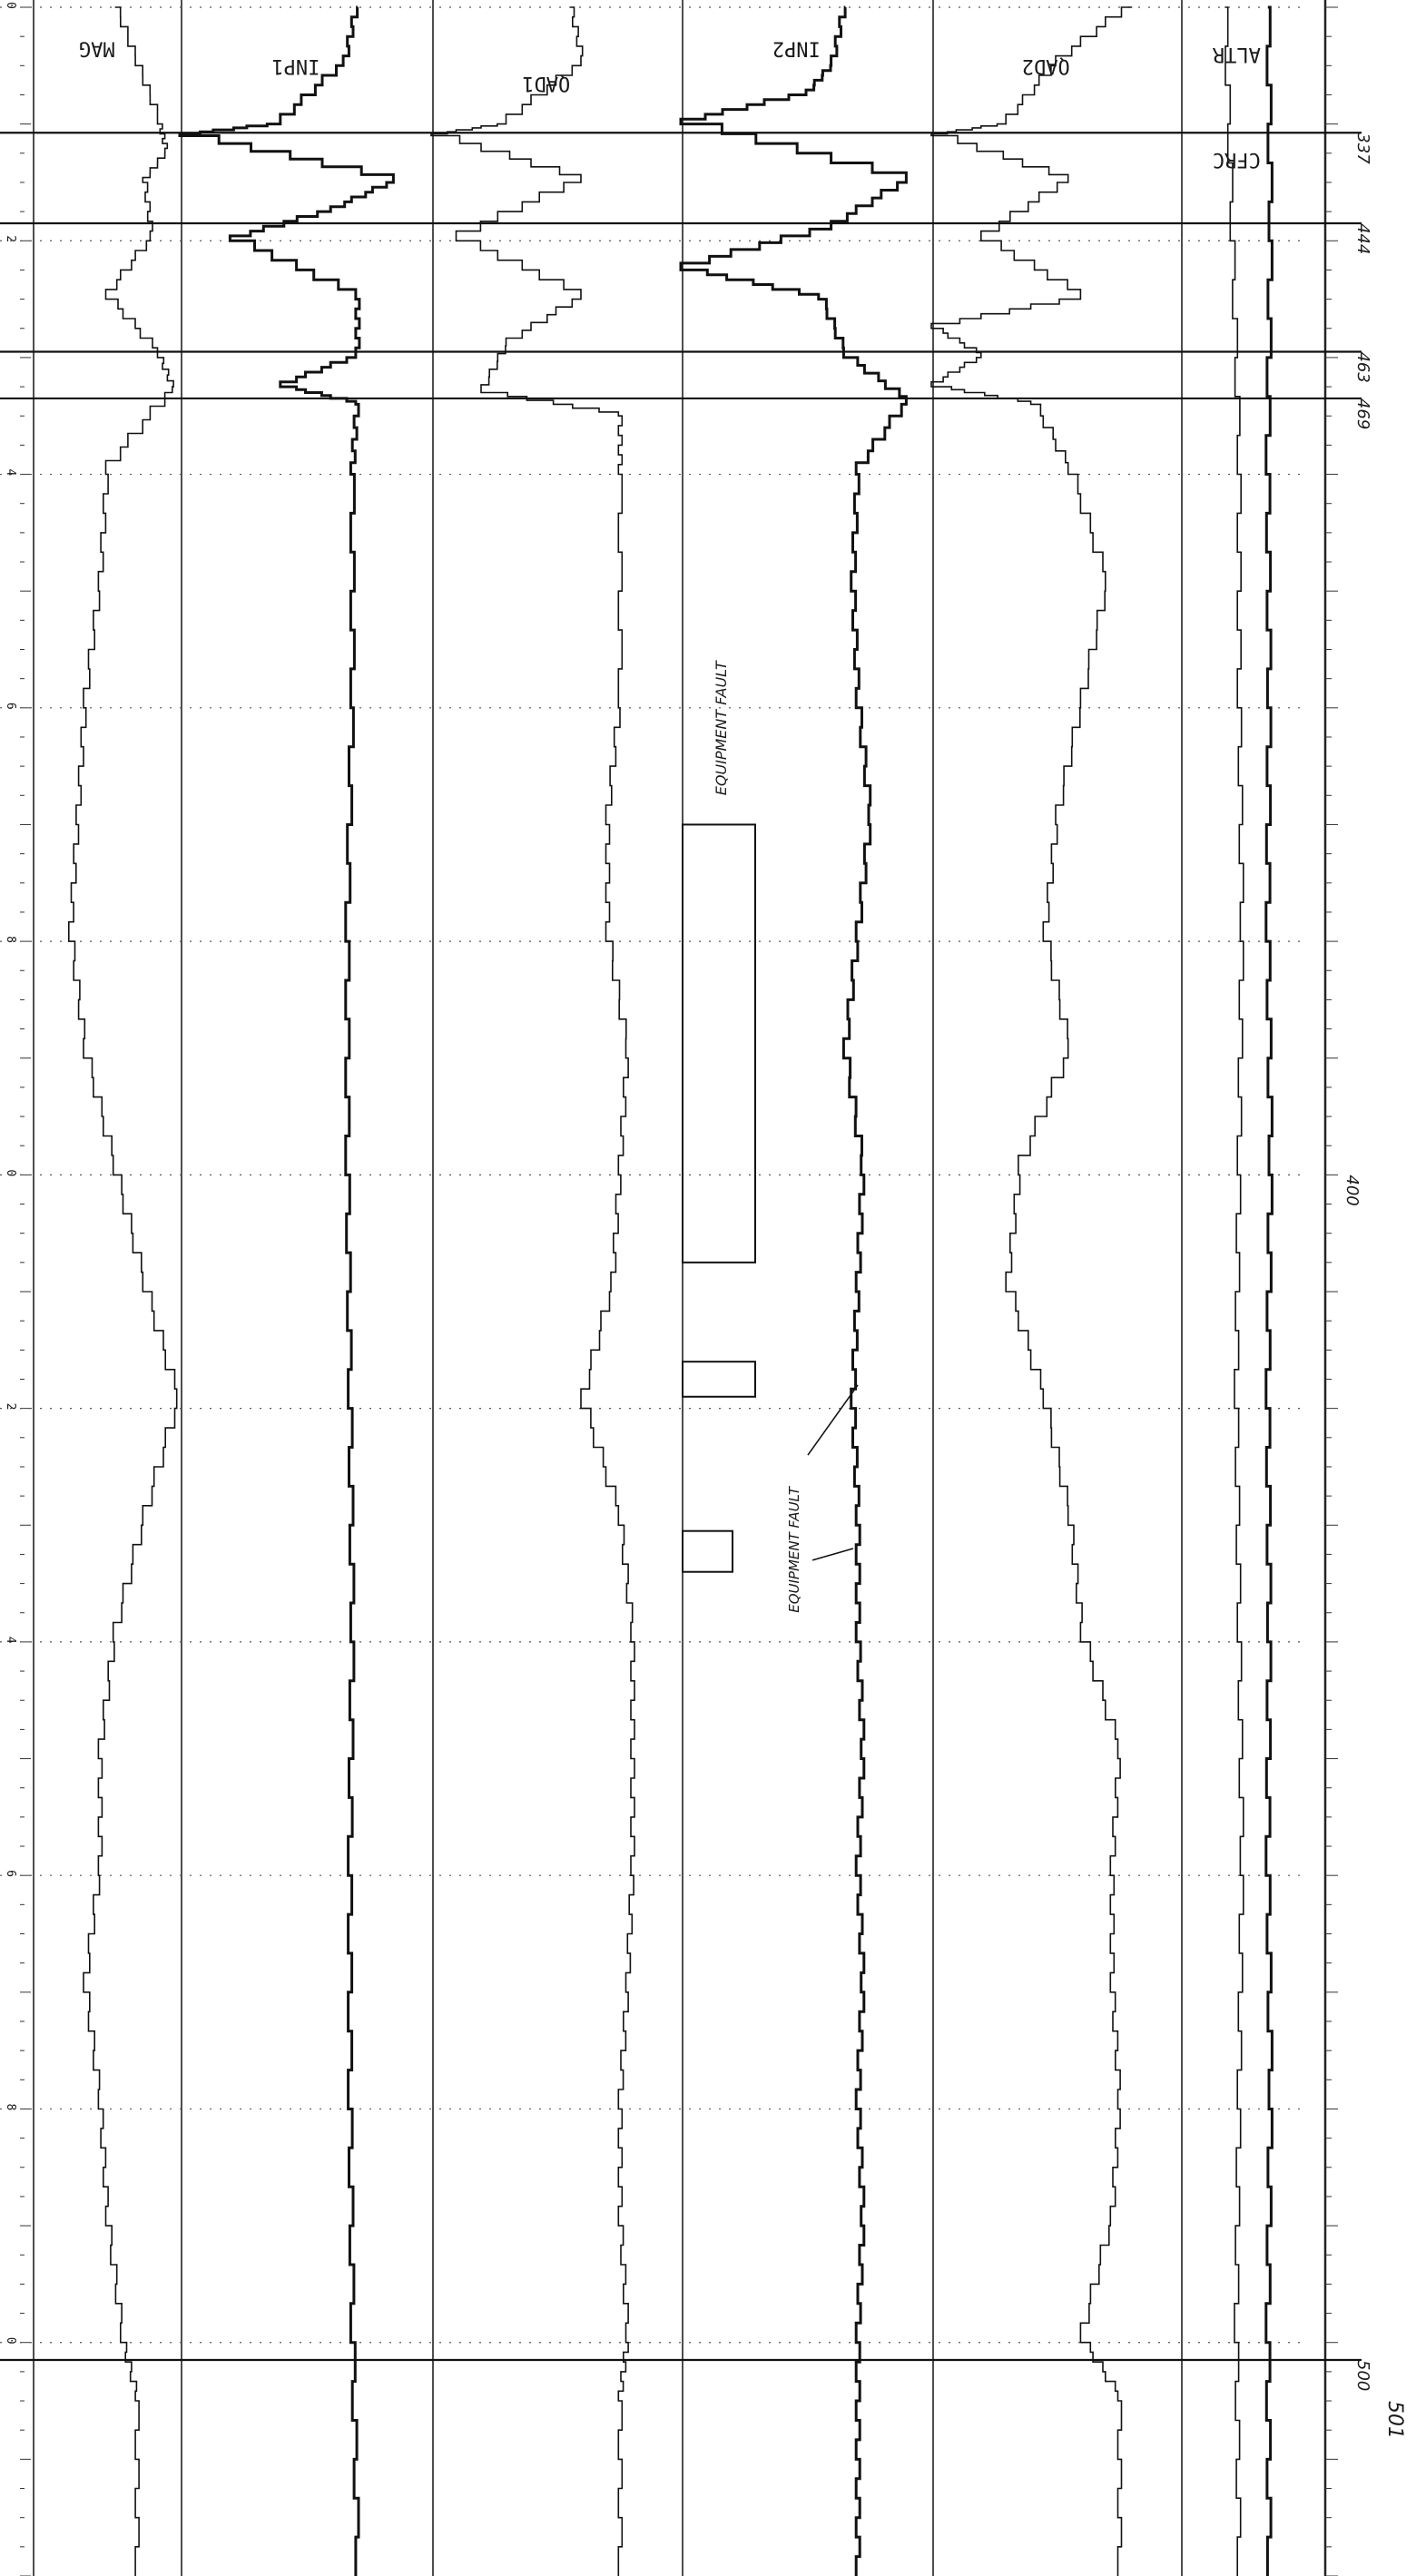 The width and height of the screenshot is (1426, 2576). What do you see at coordinates (1362, 2375) in the screenshot?
I see `event-label-4: 500` at bounding box center [1362, 2375].